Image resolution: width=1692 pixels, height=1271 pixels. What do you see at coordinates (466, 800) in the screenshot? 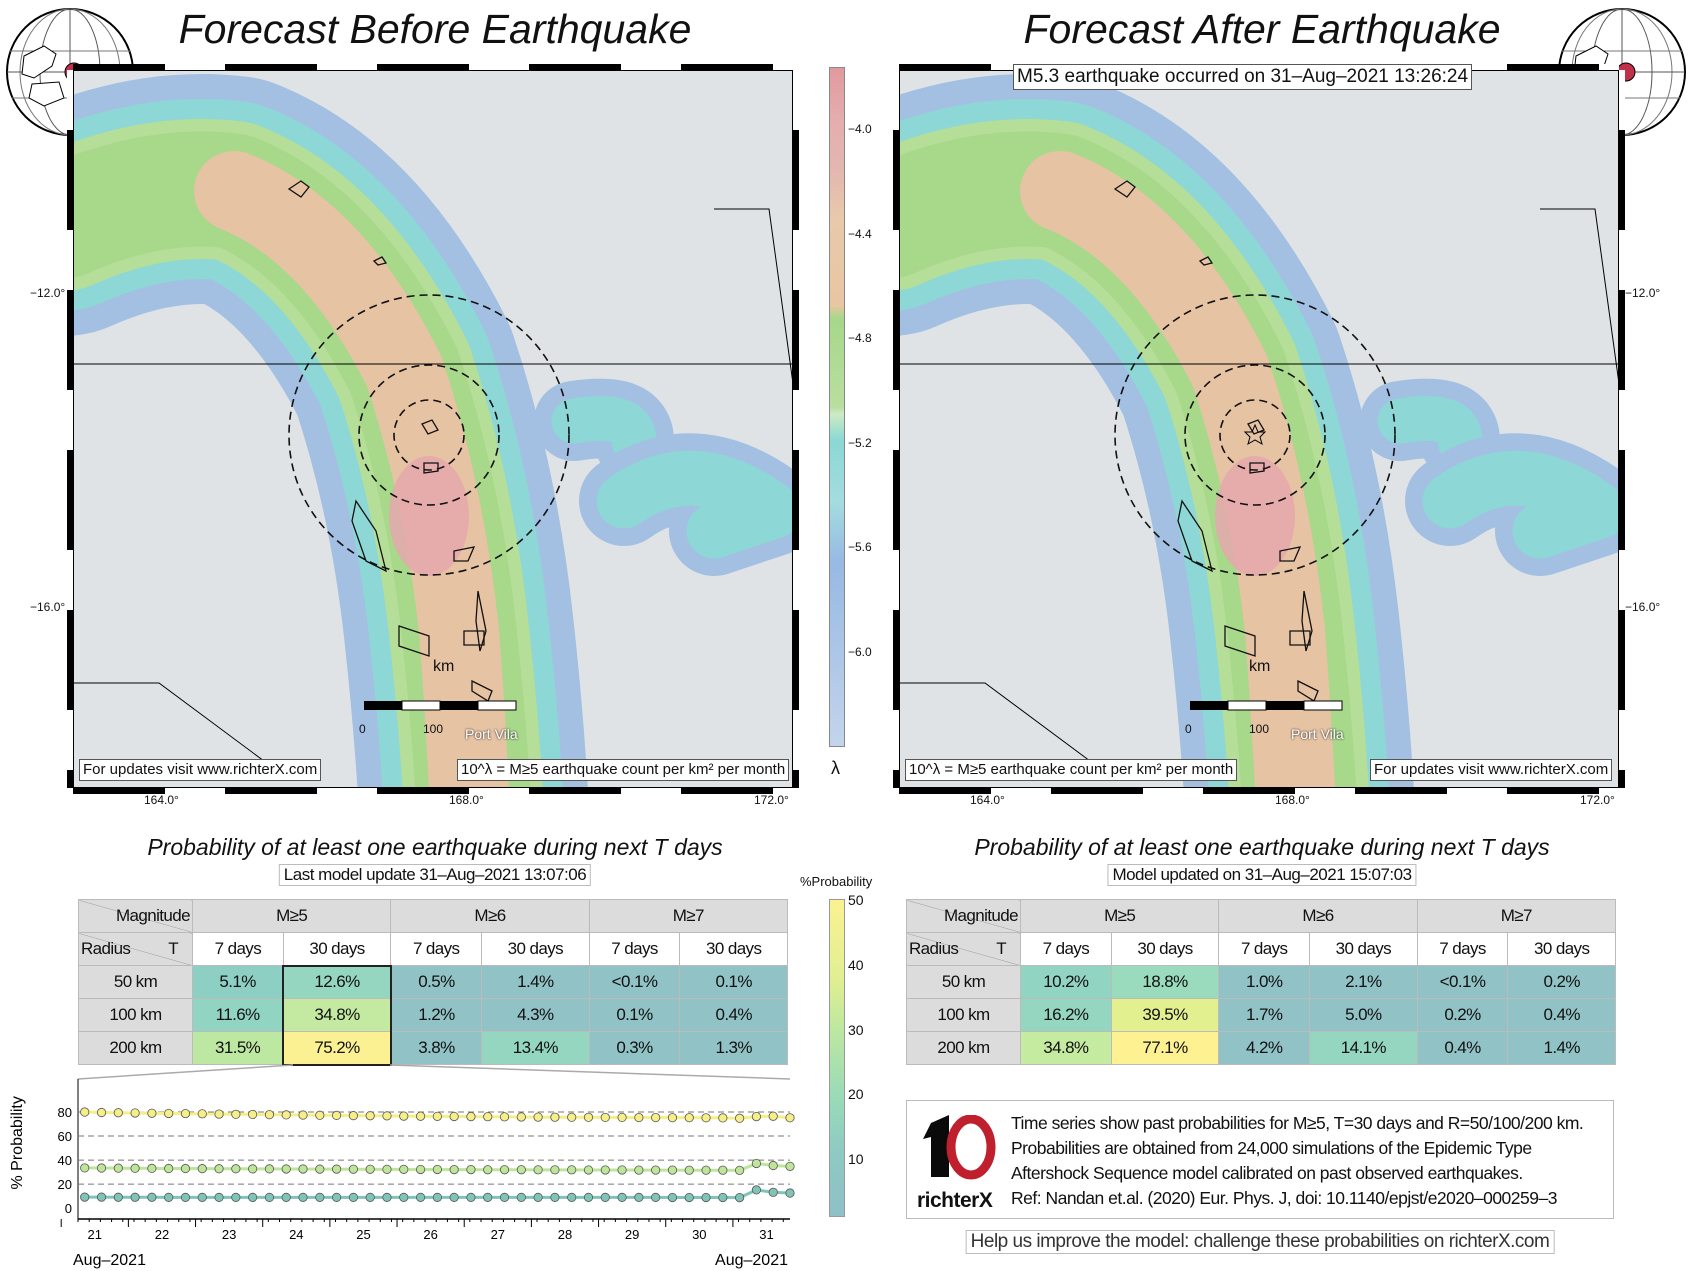
I see `lon-tick: 168.0°` at bounding box center [466, 800].